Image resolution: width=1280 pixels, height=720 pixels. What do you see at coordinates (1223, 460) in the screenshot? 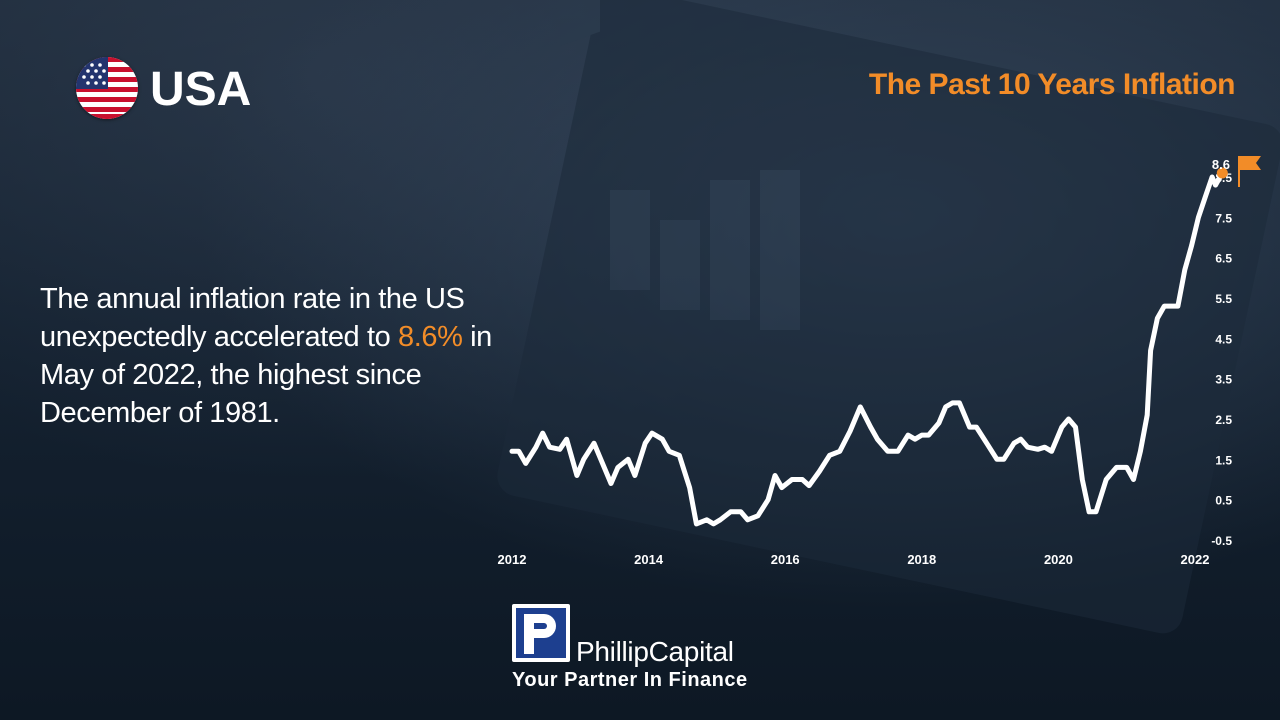
I see `y-tick-label: 1.5` at bounding box center [1223, 460].